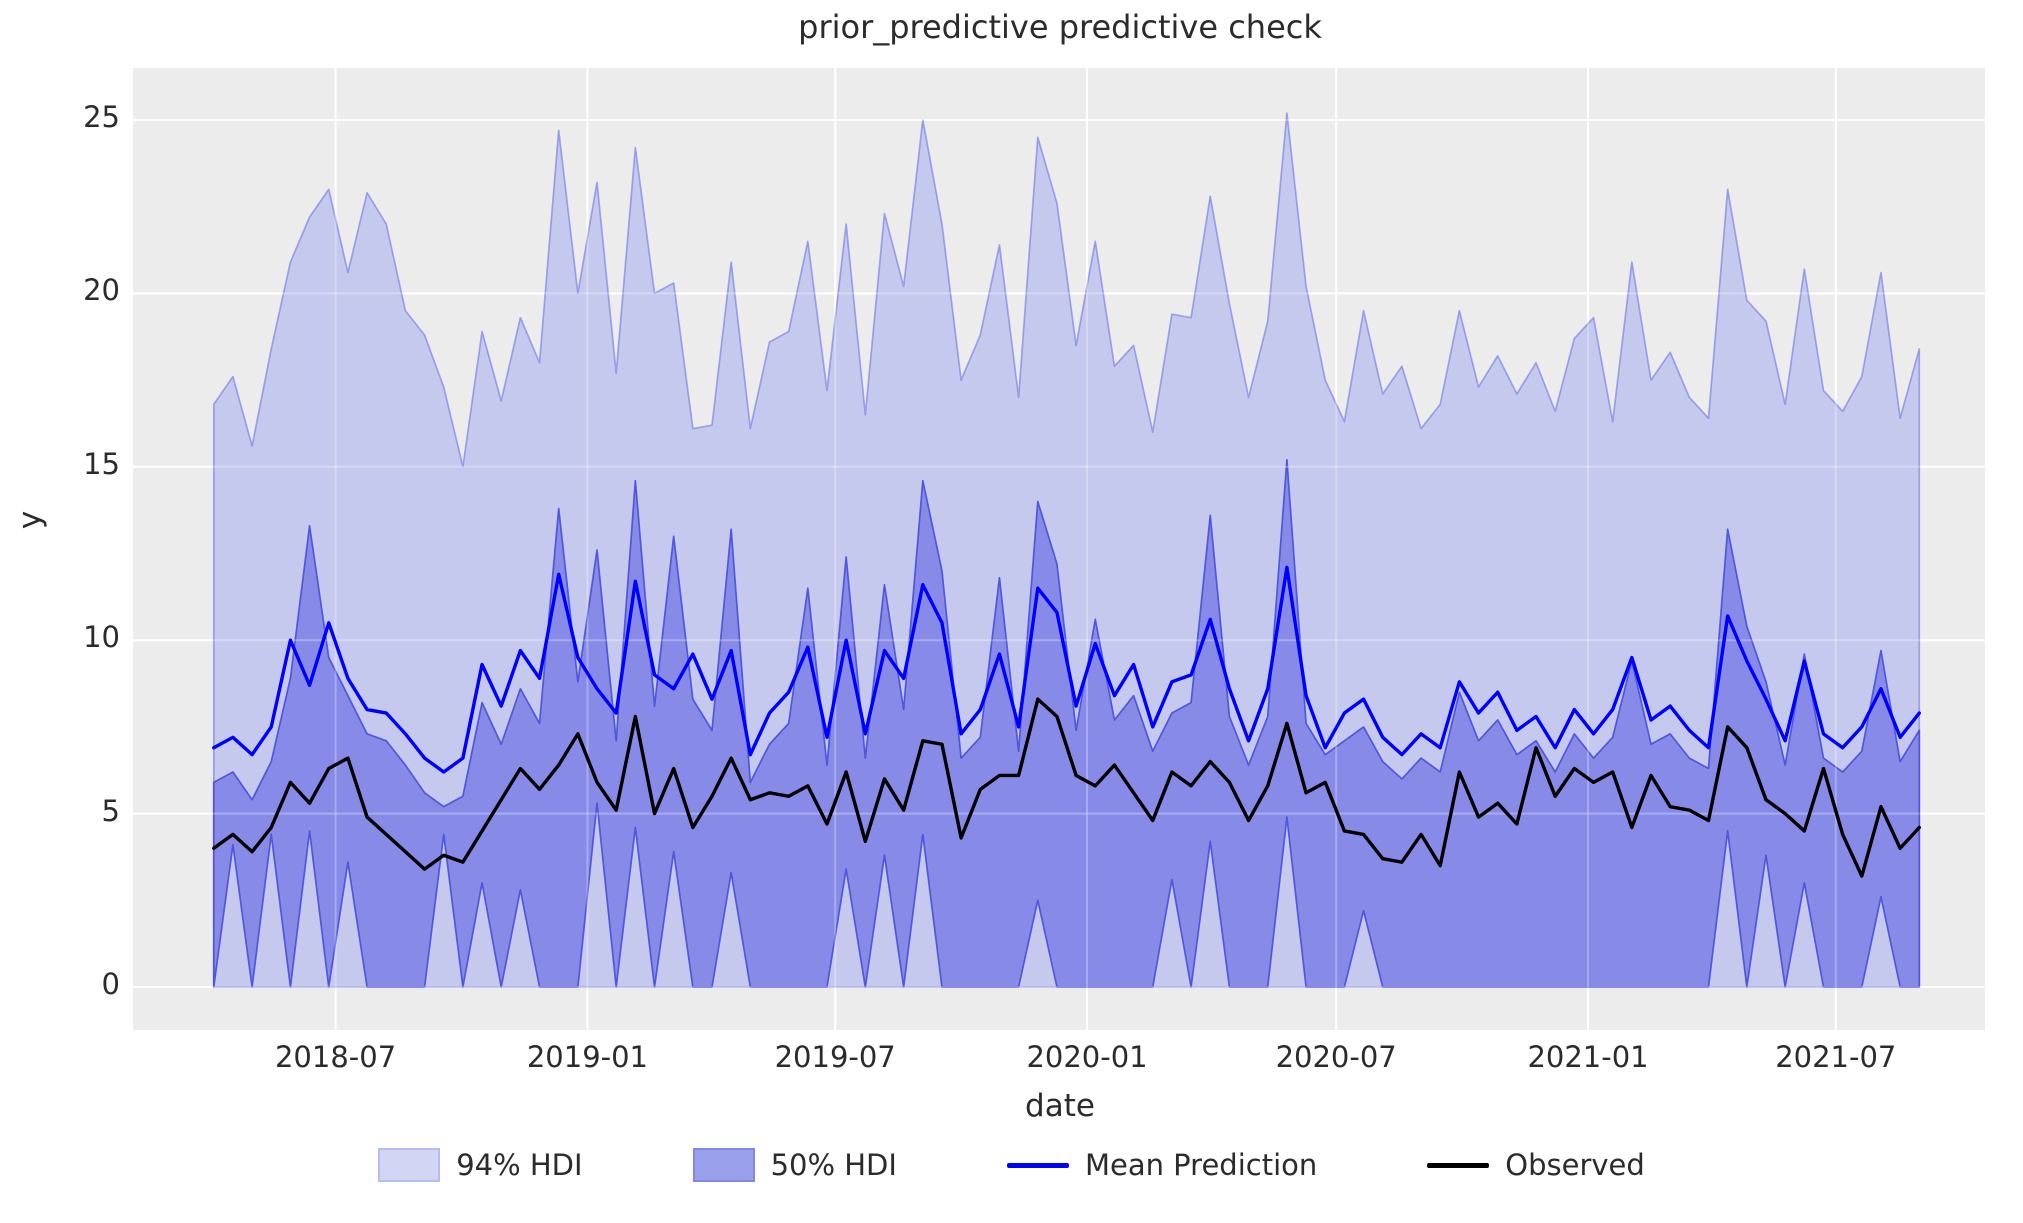 The image size is (2023, 1223). What do you see at coordinates (101, 637) in the screenshot?
I see `y-tick-label: 10` at bounding box center [101, 637].